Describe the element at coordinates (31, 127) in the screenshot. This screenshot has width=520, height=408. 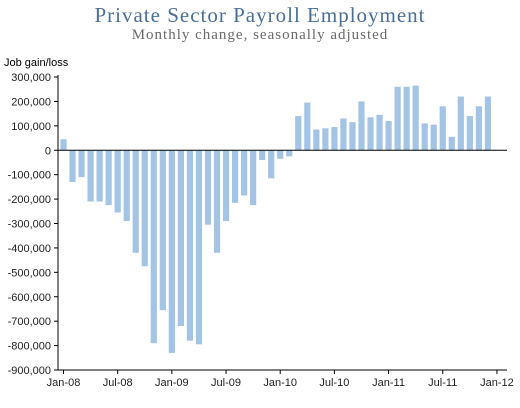
I see `y-tick-label: 100,000` at that location.